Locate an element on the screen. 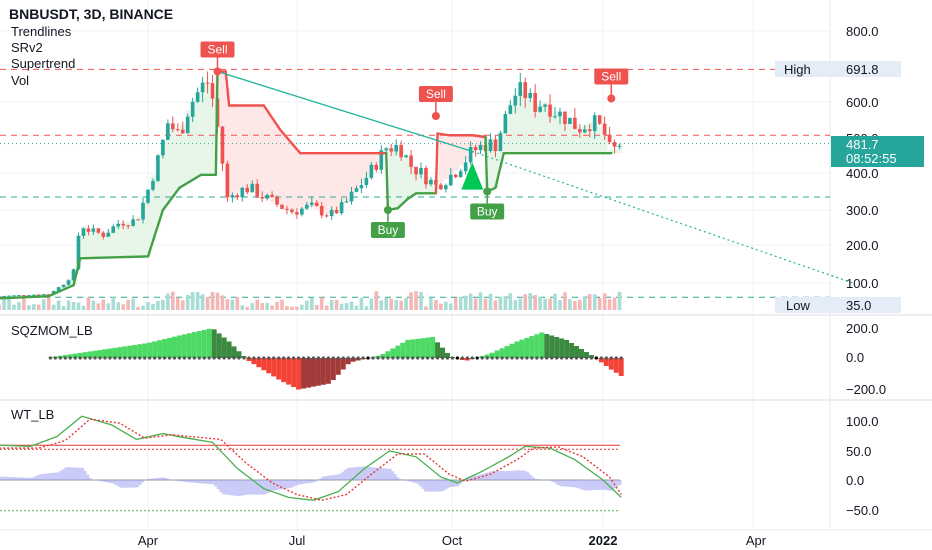 This screenshot has width=932, height=550. buy-label: Buy is located at coordinates (487, 212).